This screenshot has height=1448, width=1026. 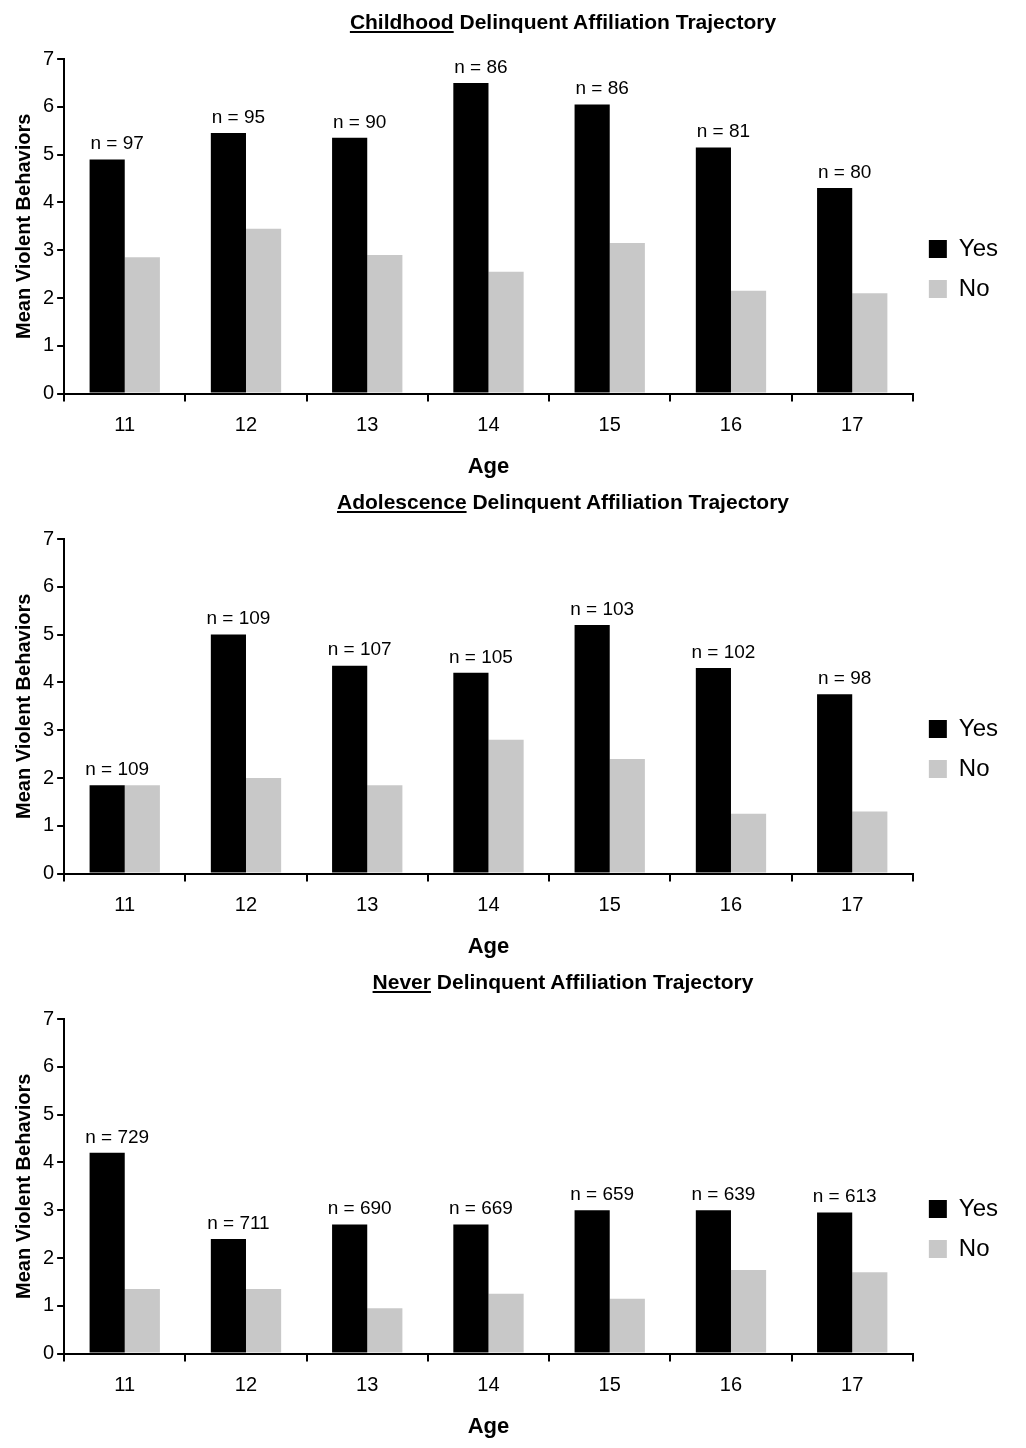 I want to click on annotation: n = 107, so click(x=359, y=649).